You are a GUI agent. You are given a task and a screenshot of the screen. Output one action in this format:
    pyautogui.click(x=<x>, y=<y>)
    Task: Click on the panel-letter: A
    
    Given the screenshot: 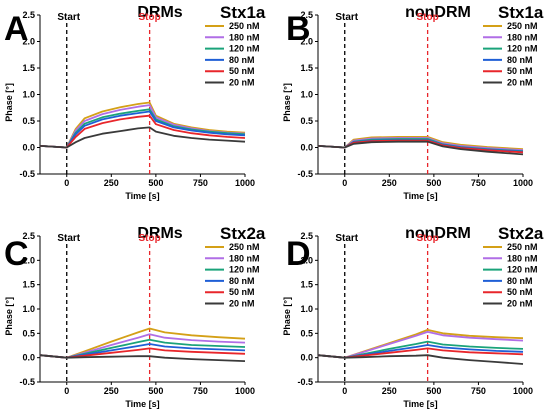 What is the action you would take?
    pyautogui.click(x=16, y=29)
    